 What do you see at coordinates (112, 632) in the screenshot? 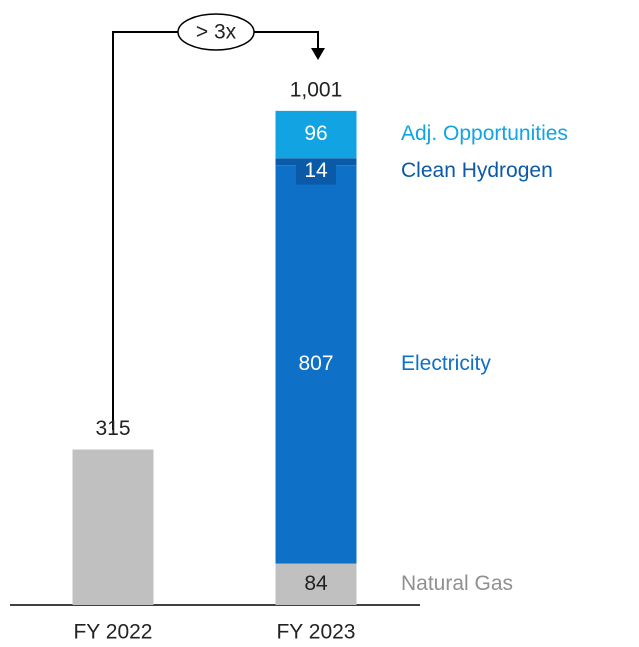
I see `x-tick-label: FY 2022` at bounding box center [112, 632].